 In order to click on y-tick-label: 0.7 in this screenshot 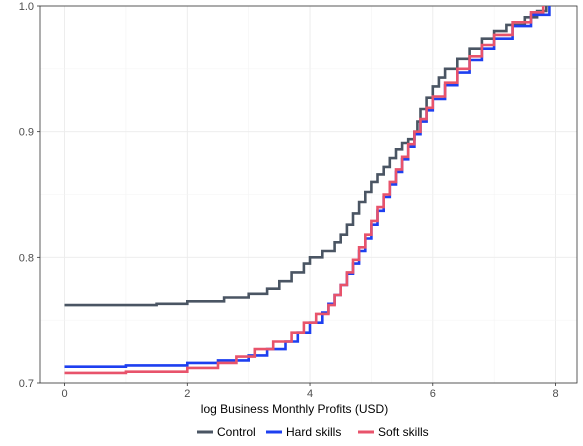, I will do `click(26, 384)`.